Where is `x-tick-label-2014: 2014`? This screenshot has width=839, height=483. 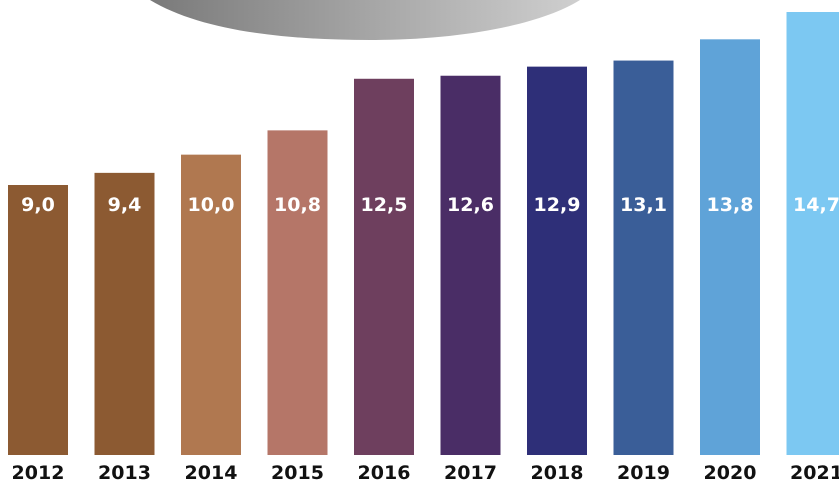 x-tick-label-2014: 2014 is located at coordinates (211, 472).